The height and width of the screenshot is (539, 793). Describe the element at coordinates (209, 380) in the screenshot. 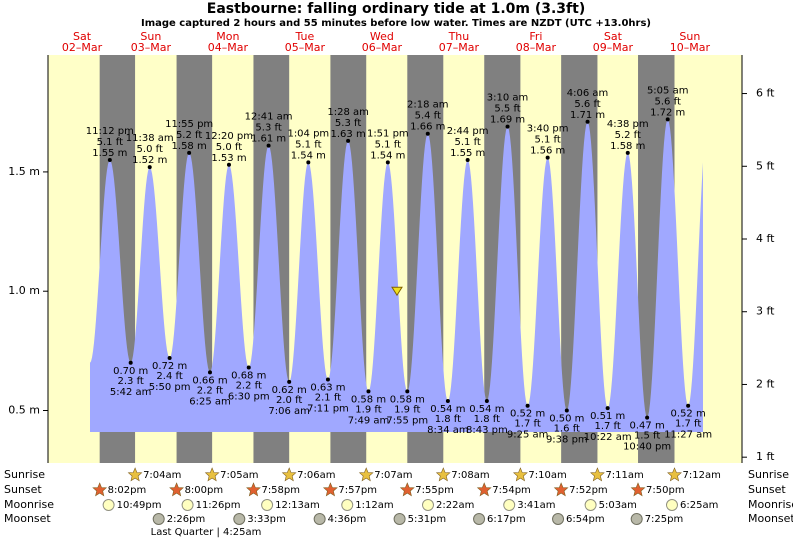

I see `tide-height: 0.66 m` at that location.